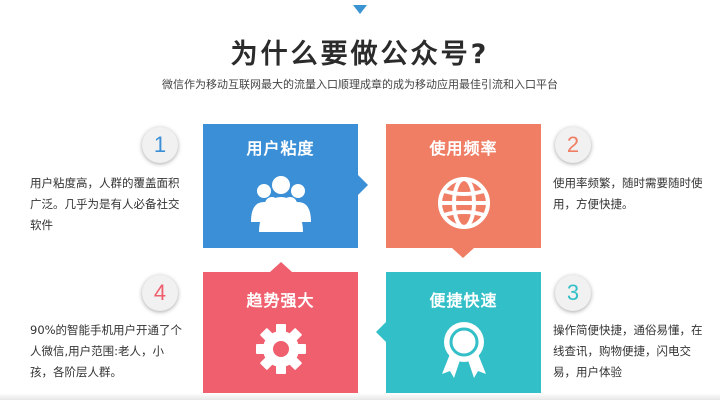 The image size is (720, 400). Describe the element at coordinates (280, 300) in the screenshot. I see `tile-label: 趋势强大` at that location.